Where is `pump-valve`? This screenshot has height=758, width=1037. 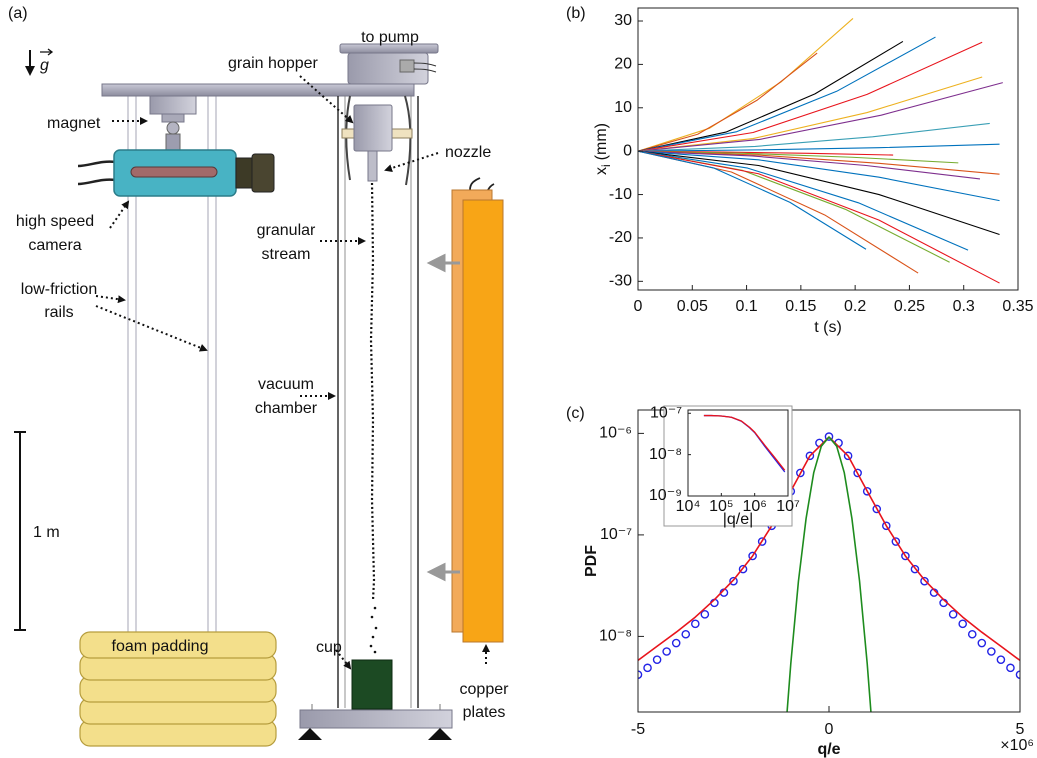 pump-valve is located at coordinates (407, 66).